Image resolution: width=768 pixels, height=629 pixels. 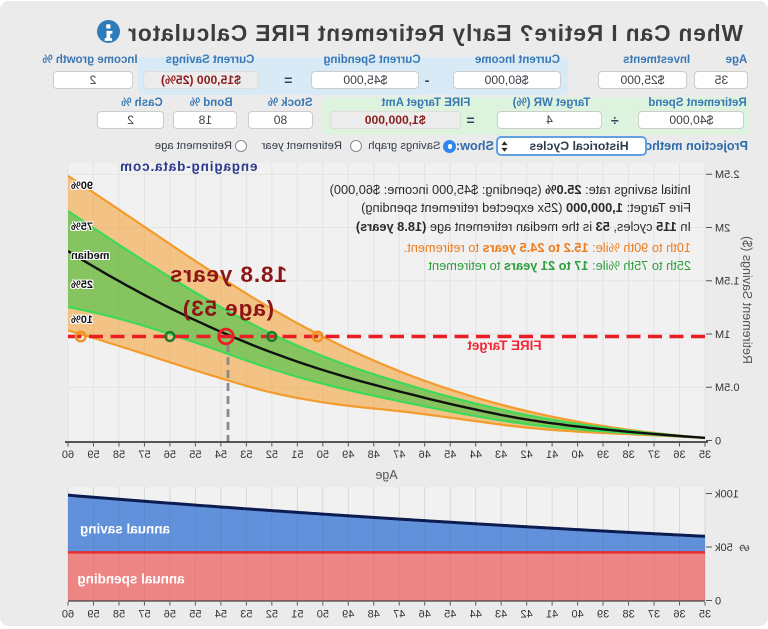 What do you see at coordinates (747, 300) in the screenshot?
I see `svg-text: Retirement Savings ($)` at bounding box center [747, 300].